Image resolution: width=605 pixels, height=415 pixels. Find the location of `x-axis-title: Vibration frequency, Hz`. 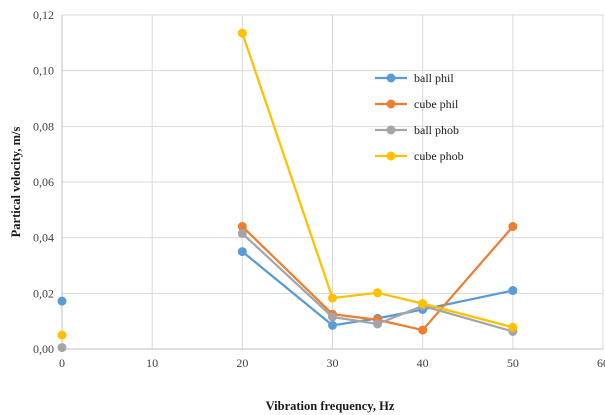

x-axis-title: Vibration frequency, Hz is located at coordinates (330, 406).